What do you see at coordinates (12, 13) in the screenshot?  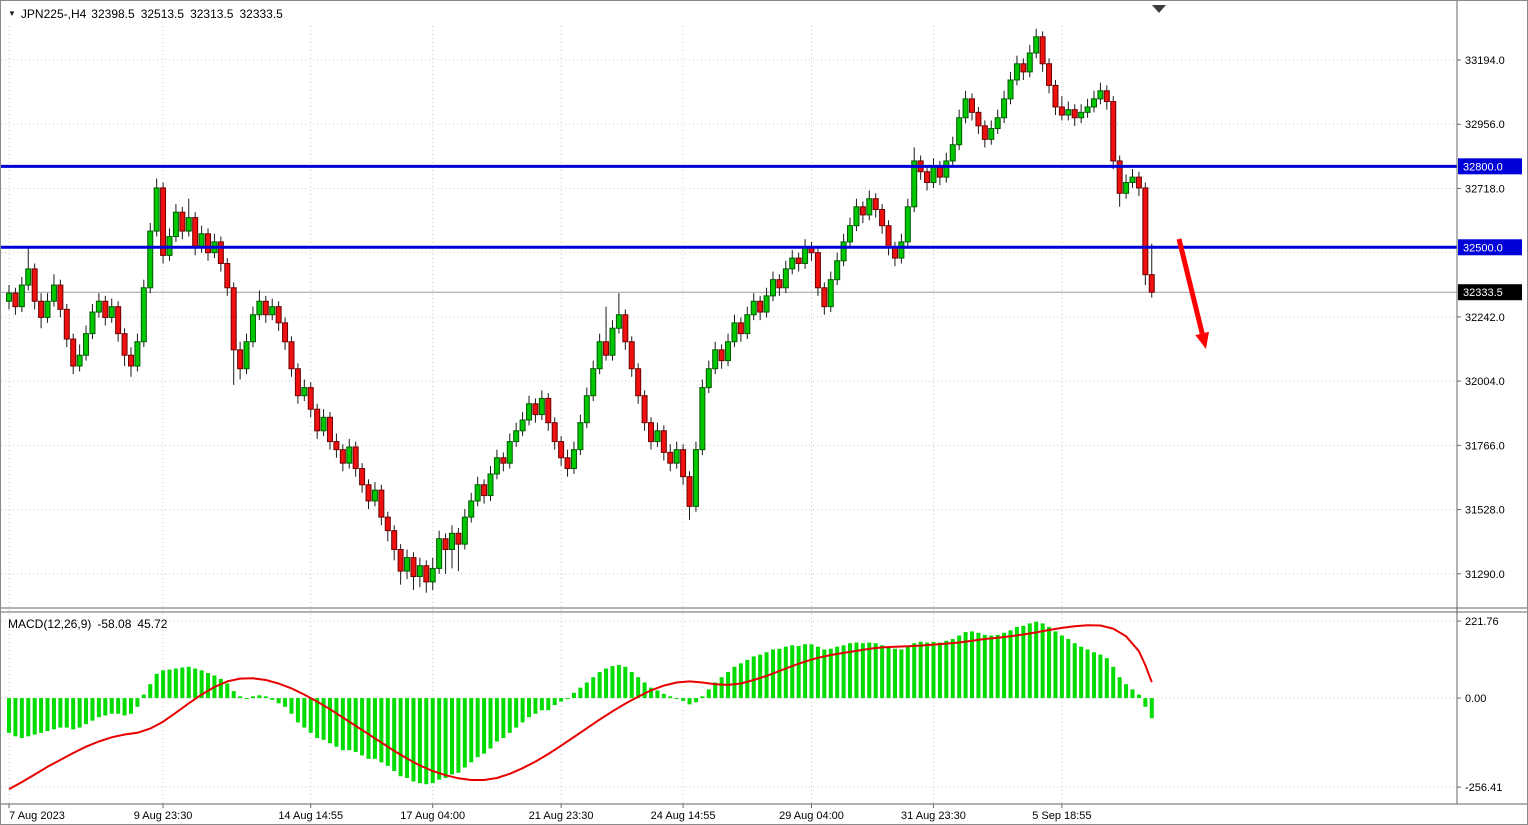 I see `dropdown-arrow-icon: ▼` at bounding box center [12, 13].